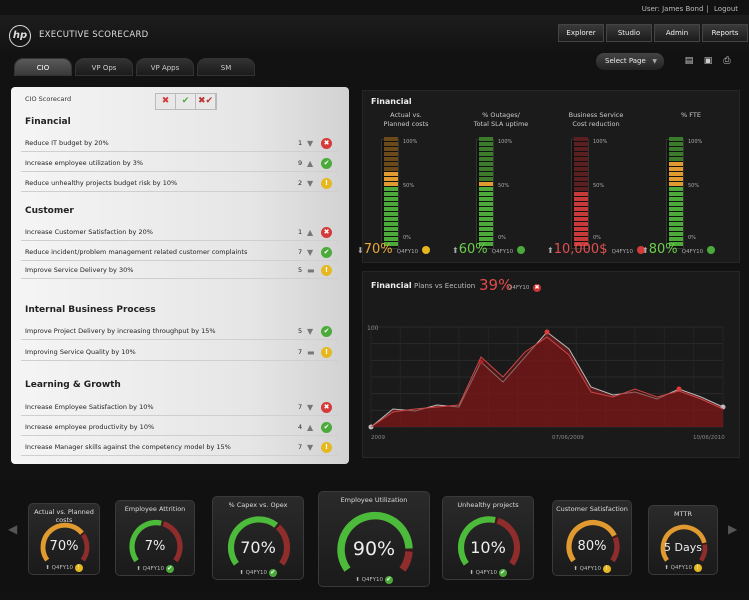 The height and width of the screenshot is (600, 749). What do you see at coordinates (180, 352) in the screenshot?
I see `scorecard-row: Improving Service Quality by 10% 7 ▬!` at bounding box center [180, 352].